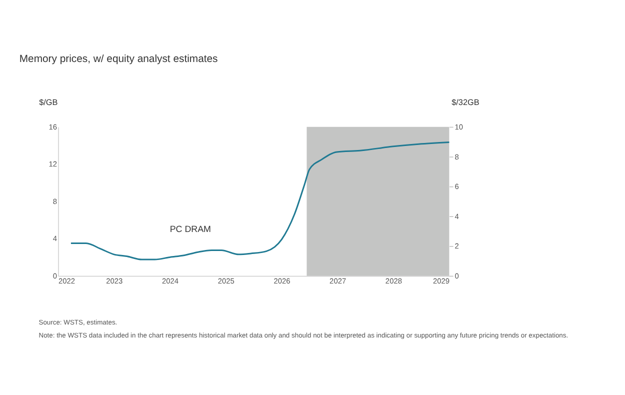 This screenshot has height=395, width=625. What do you see at coordinates (393, 281) in the screenshot?
I see `x-tick-label: 2028` at bounding box center [393, 281].